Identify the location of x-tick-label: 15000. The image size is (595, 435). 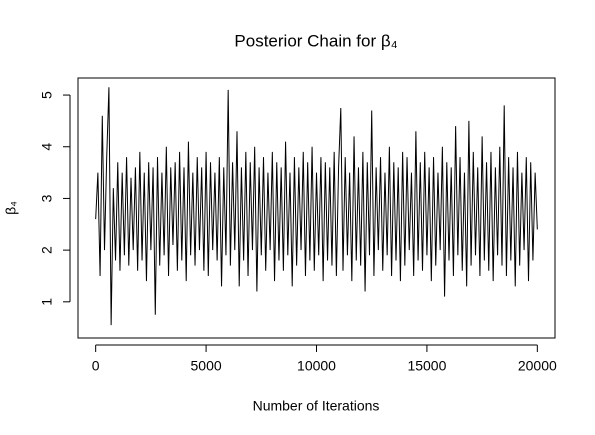
(426, 366).